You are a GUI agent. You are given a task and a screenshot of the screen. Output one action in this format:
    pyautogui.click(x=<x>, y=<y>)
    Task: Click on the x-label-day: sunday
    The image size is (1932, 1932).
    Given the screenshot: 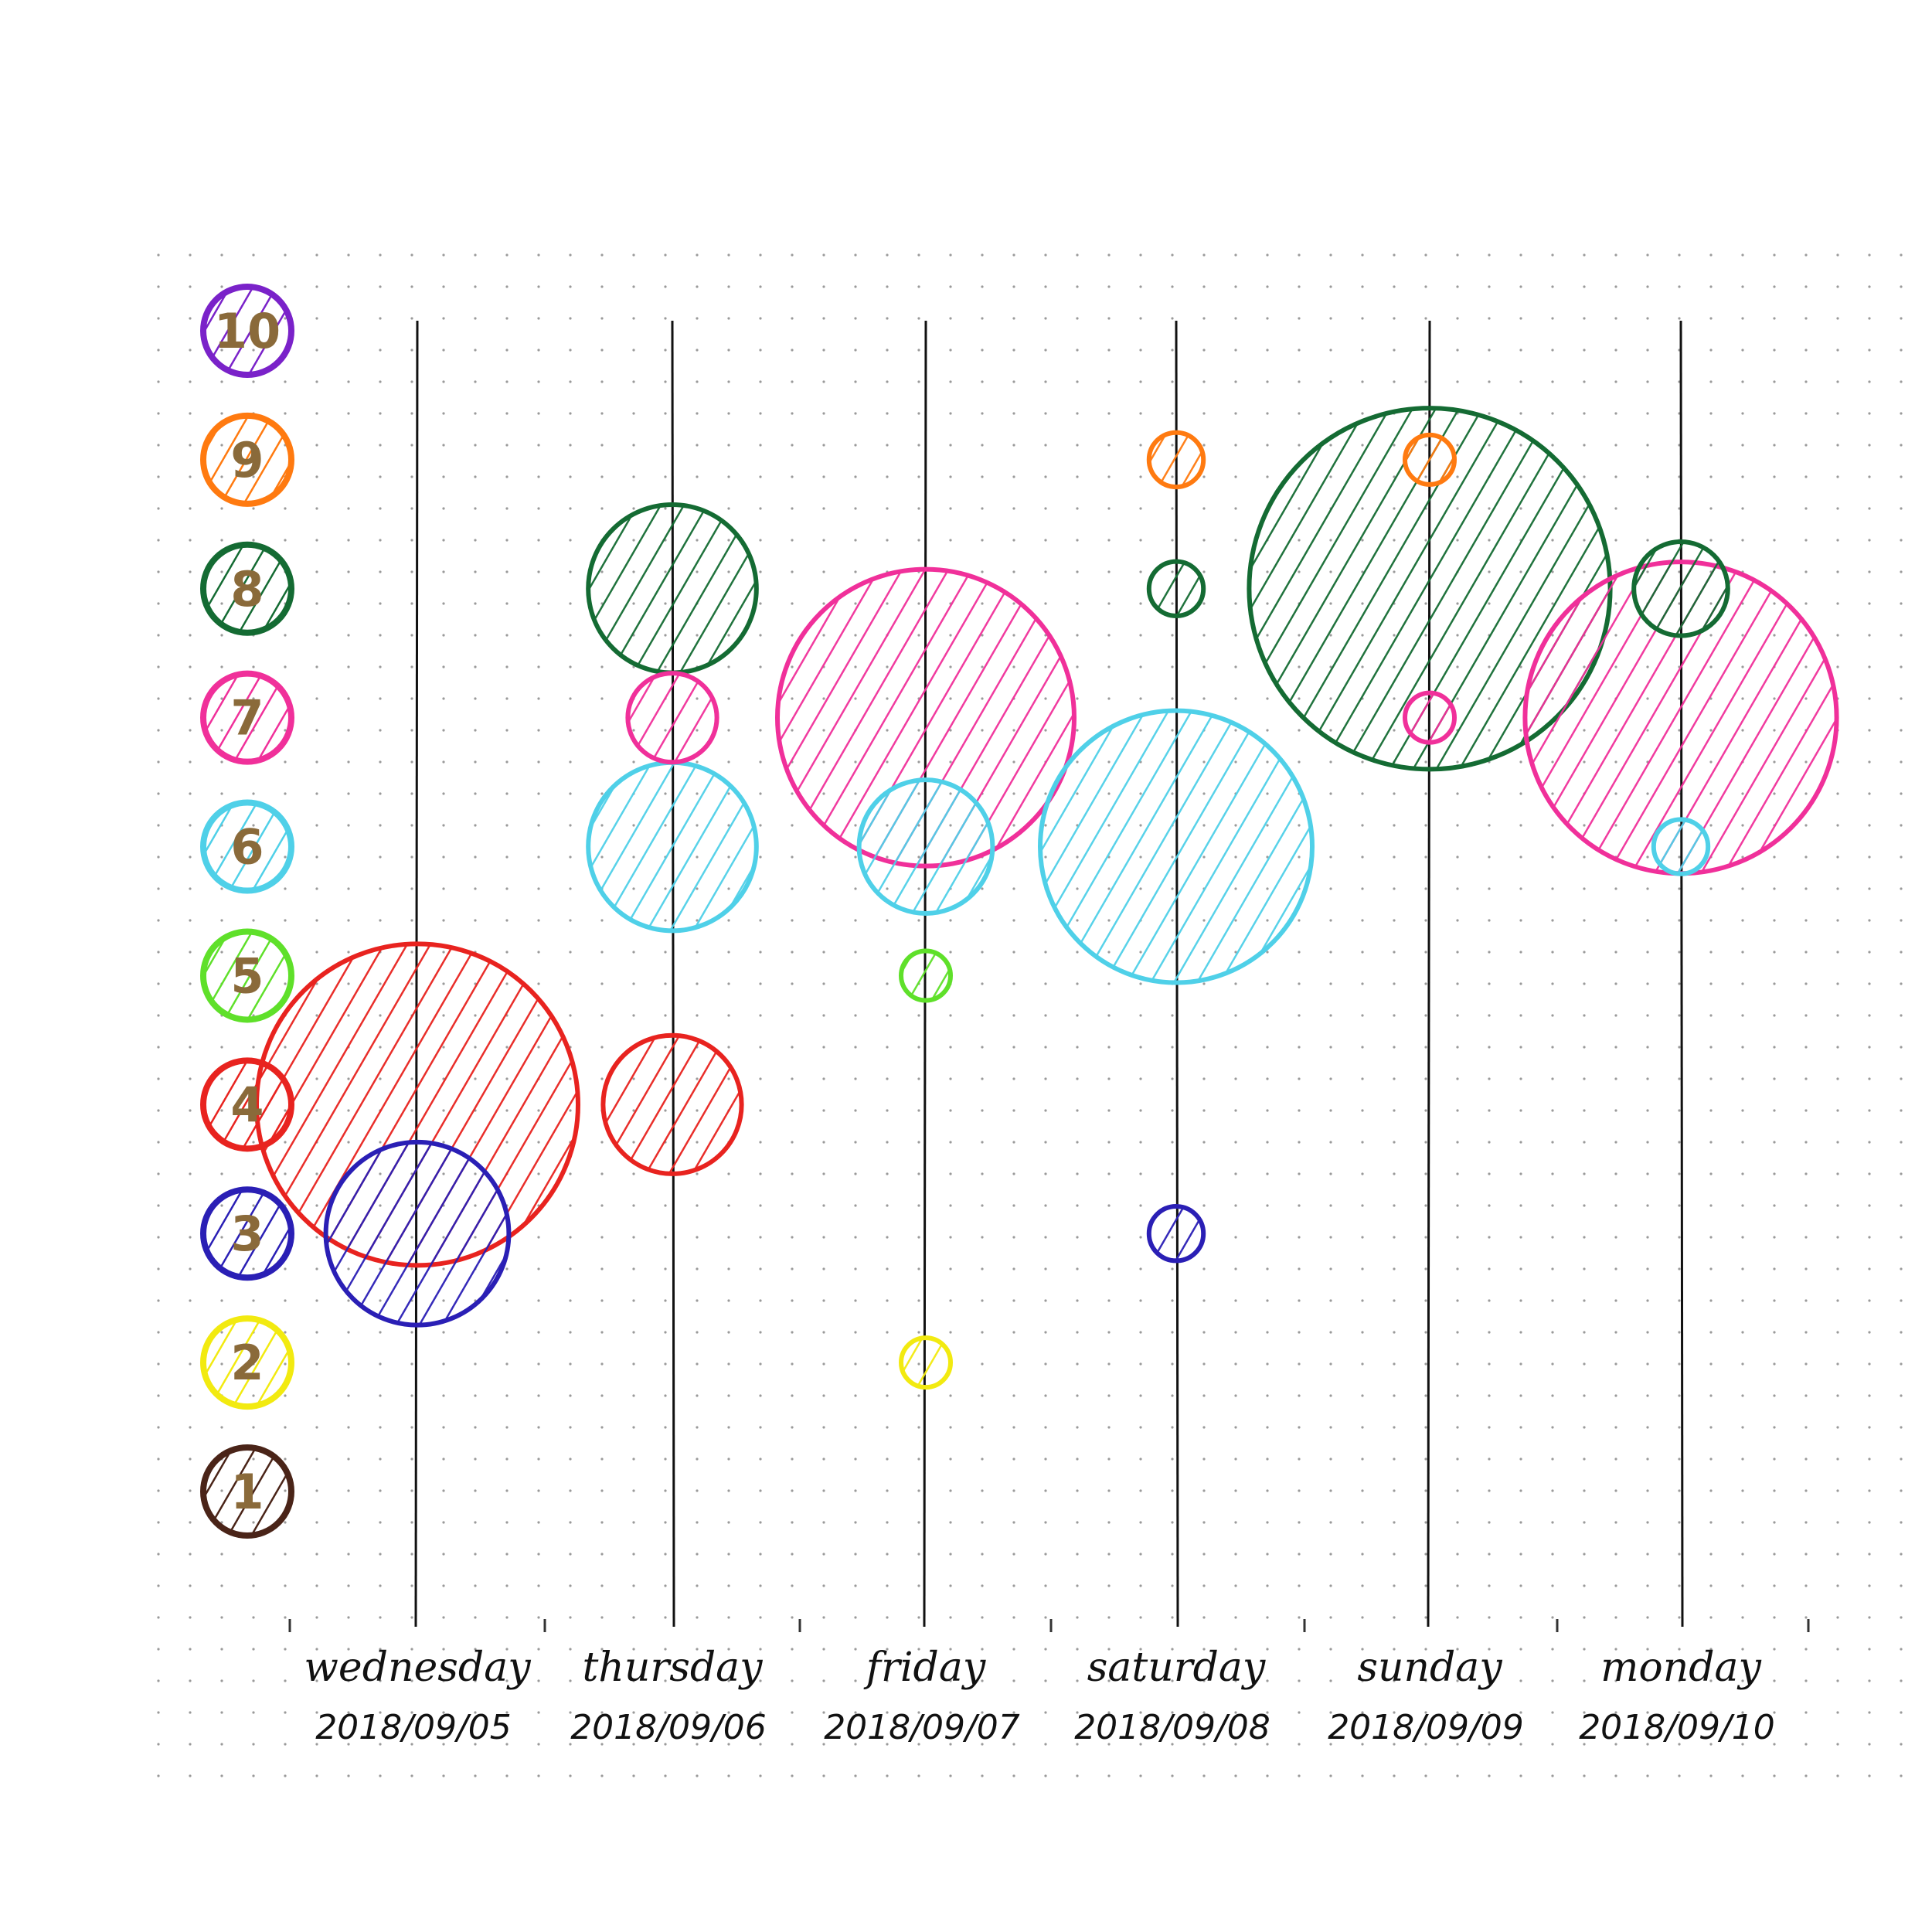 What is the action you would take?
    pyautogui.click(x=1430, y=1668)
    